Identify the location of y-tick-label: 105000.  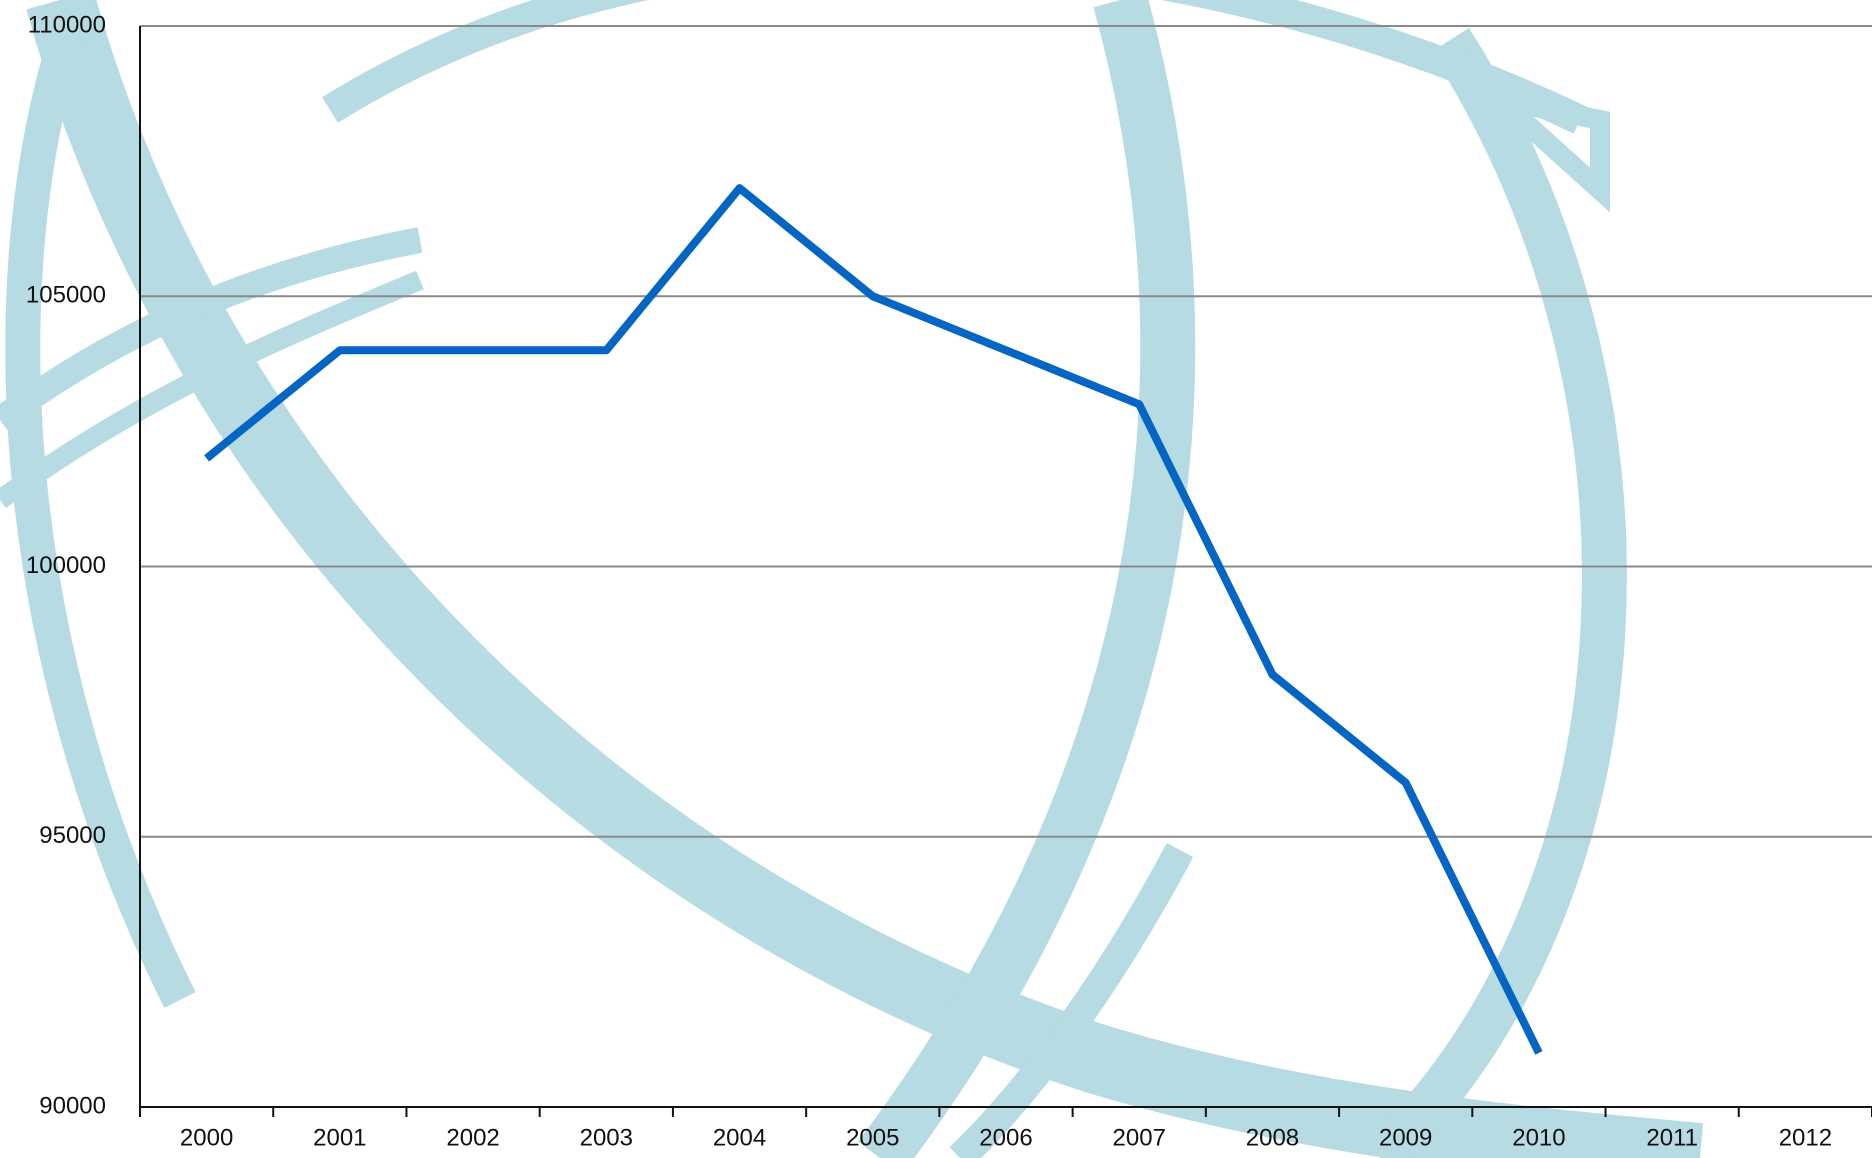
(66, 295).